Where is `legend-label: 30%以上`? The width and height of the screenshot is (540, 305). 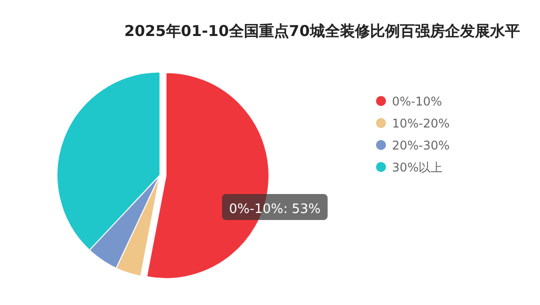
legend-label: 30%以上 is located at coordinates (417, 167).